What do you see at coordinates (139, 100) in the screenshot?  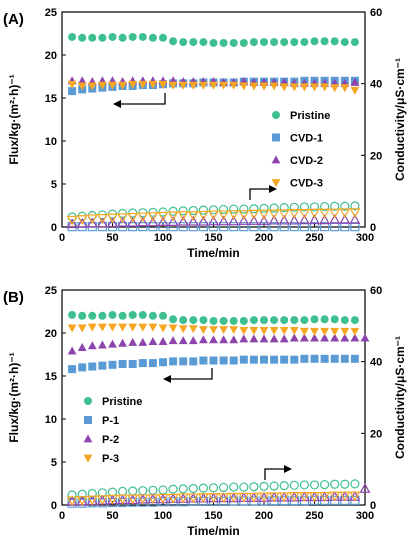 I see `flux-axis-arrow` at bounding box center [139, 100].